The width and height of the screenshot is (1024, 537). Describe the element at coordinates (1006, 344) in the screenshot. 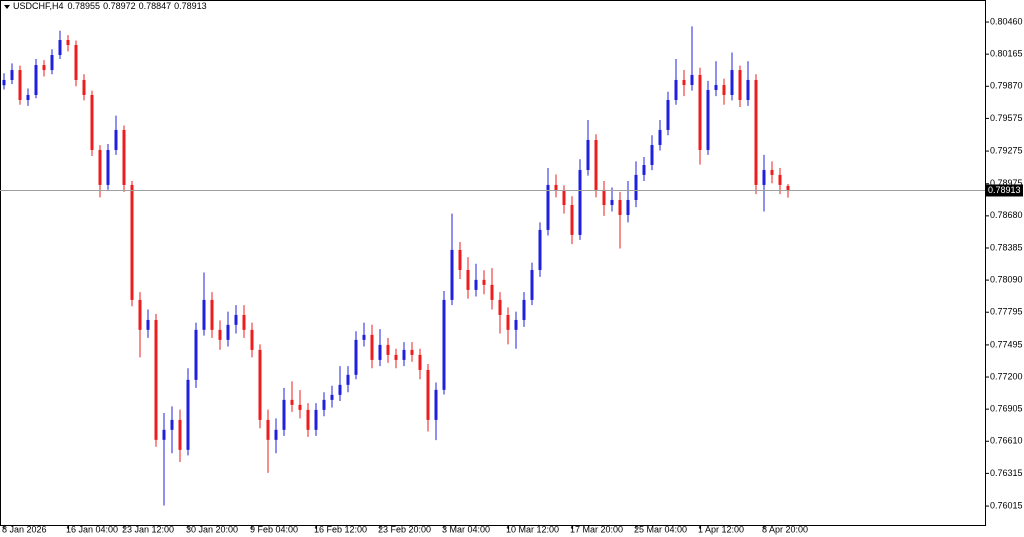

I see `y-tick-label: 0.77495` at that location.